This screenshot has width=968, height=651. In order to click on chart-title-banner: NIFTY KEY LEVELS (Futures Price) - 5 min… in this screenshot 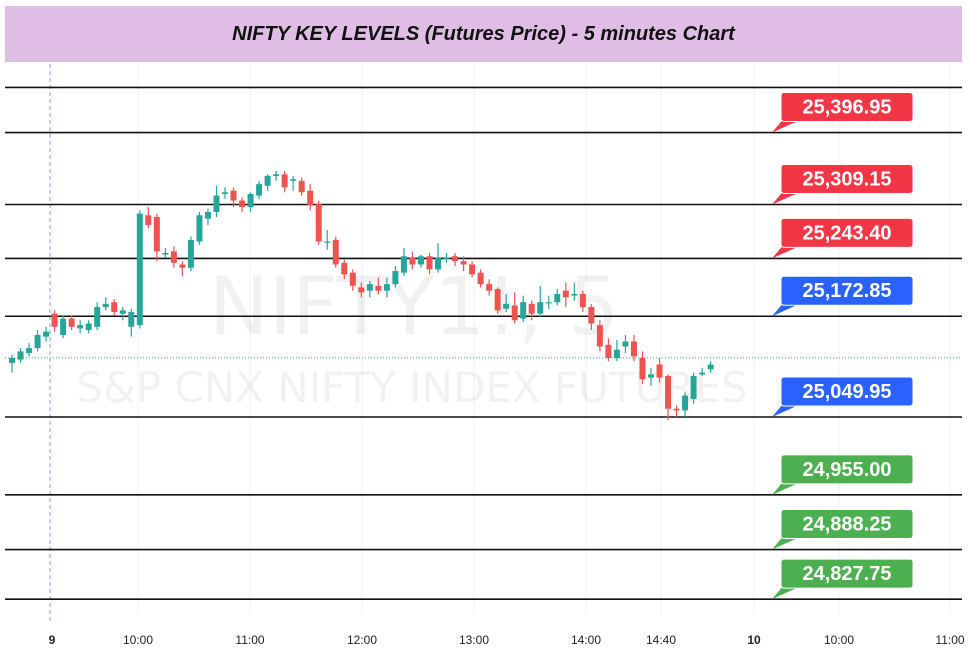, I will do `click(483, 34)`.